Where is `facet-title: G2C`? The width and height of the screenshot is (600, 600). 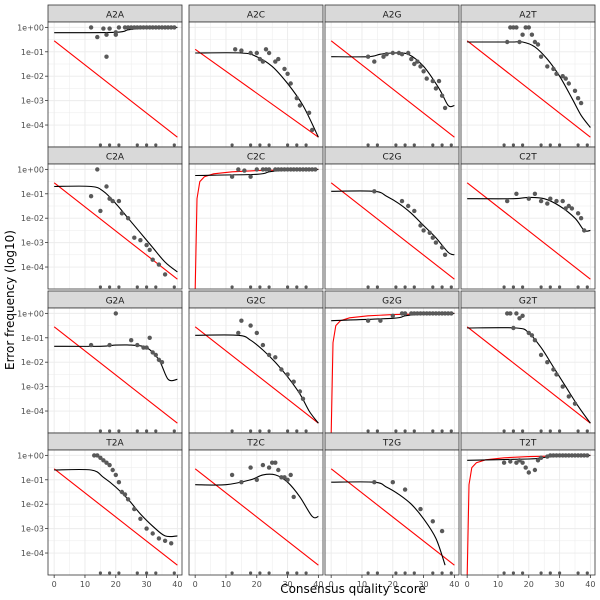
facet-title: G2C is located at coordinates (256, 302).